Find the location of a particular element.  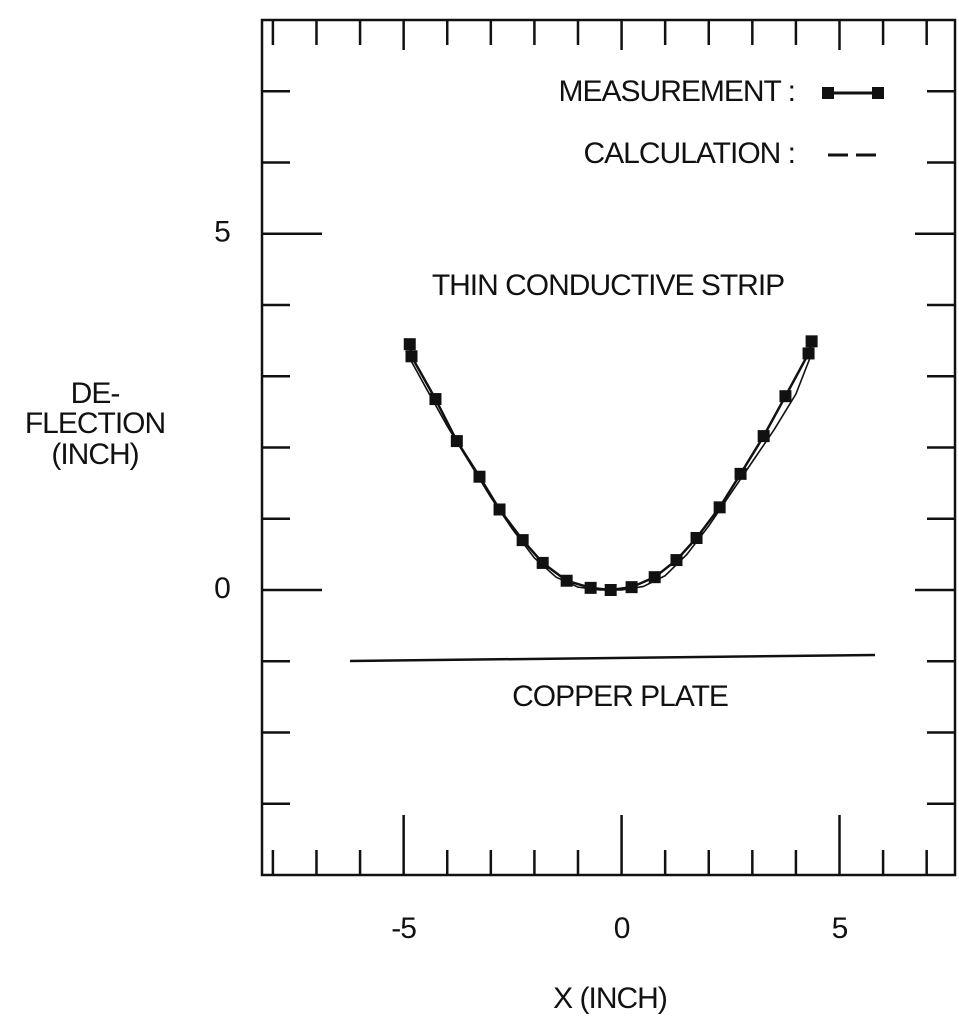

x-tick-label: 0 is located at coordinates (622, 928).